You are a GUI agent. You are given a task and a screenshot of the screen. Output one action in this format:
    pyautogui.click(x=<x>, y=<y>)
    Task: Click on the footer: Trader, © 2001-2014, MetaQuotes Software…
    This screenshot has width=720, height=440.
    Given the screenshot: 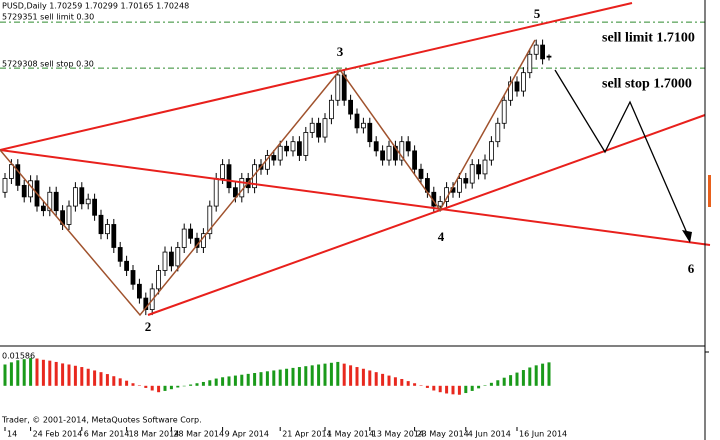 What is the action you would take?
    pyautogui.click(x=101, y=420)
    